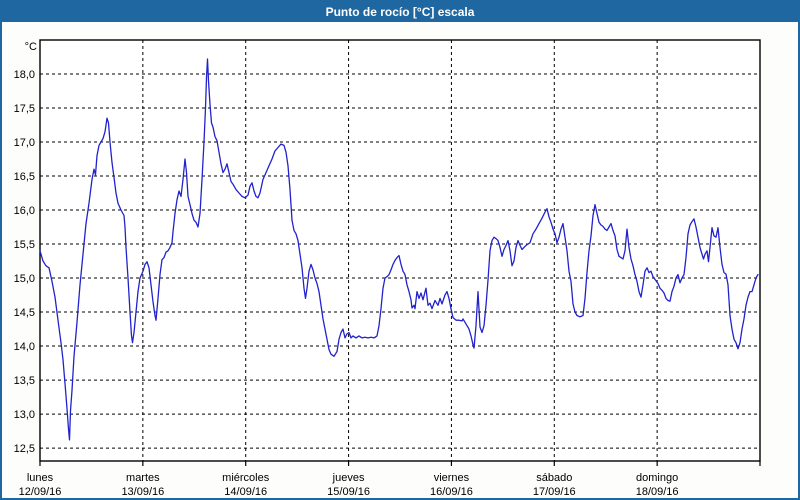 The width and height of the screenshot is (800, 500). I want to click on x-tick-day-label: miércoles, so click(246, 478).